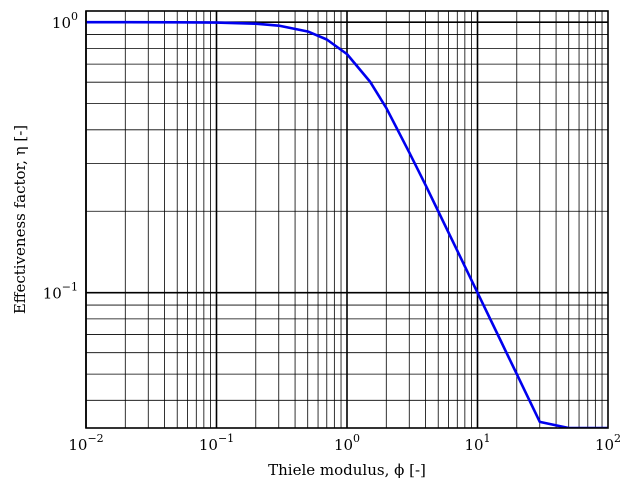 This screenshot has height=482, width=620. I want to click on x-tick-label: 10⁻², so click(85, 443).